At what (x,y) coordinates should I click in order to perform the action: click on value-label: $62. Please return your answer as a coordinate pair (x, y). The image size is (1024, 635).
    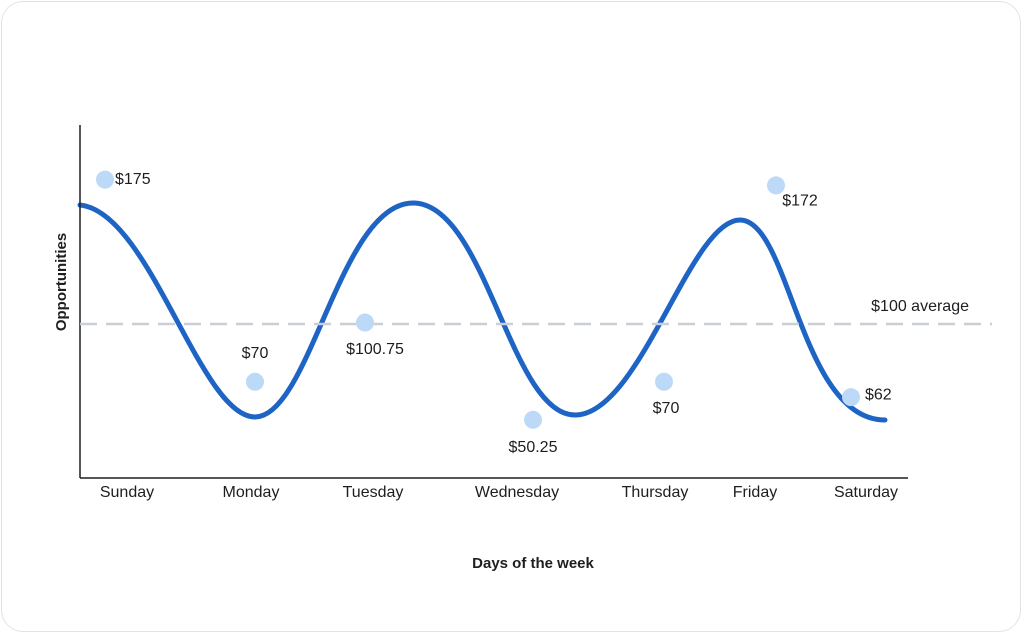
    Looking at the image, I should click on (878, 394).